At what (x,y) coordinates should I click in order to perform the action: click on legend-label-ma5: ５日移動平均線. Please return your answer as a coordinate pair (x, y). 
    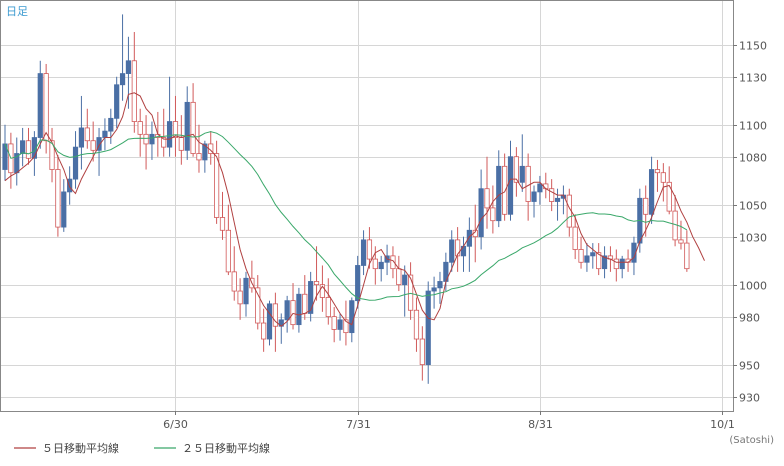
    Looking at the image, I should click on (80, 448).